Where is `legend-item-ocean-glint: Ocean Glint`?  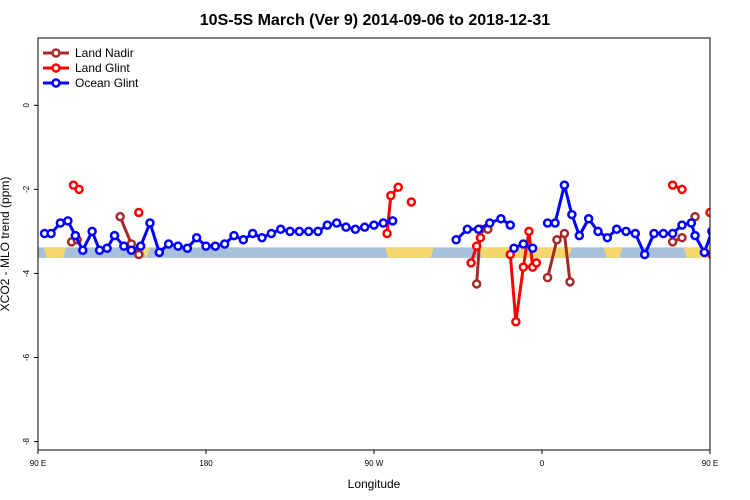 legend-item-ocean-glint: Ocean Glint is located at coordinates (91, 83).